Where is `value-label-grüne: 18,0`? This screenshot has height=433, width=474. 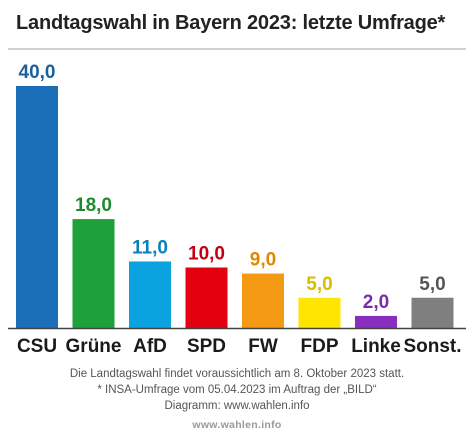
value-label-grüne: 18,0 is located at coordinates (93, 205).